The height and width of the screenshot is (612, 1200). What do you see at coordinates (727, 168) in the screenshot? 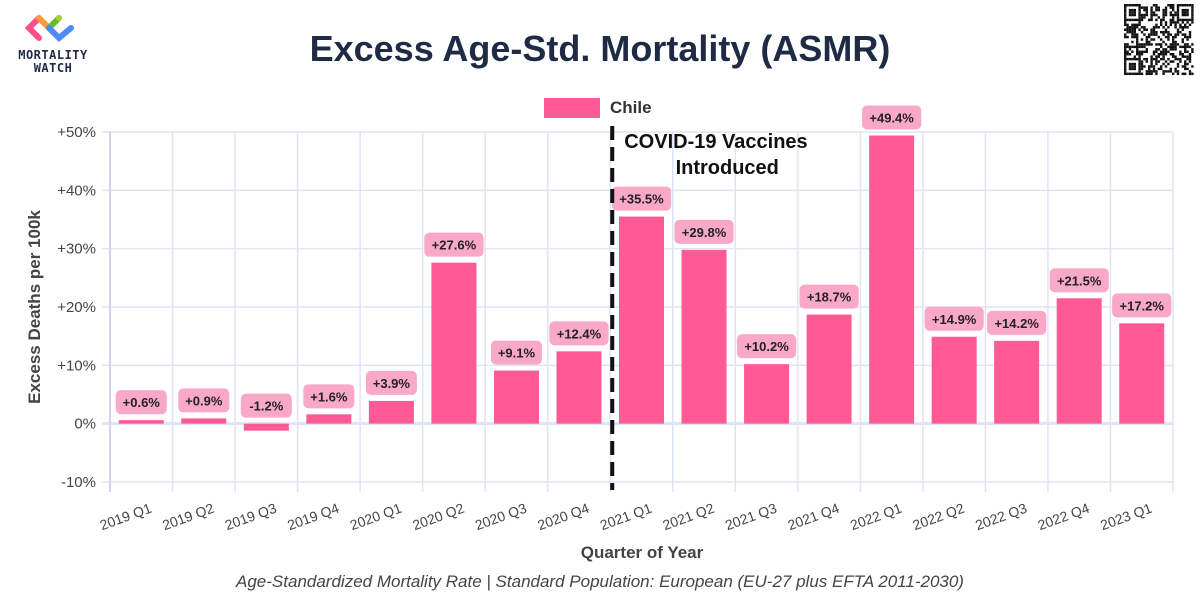
I see `annotation-line2: Introduced` at bounding box center [727, 168].